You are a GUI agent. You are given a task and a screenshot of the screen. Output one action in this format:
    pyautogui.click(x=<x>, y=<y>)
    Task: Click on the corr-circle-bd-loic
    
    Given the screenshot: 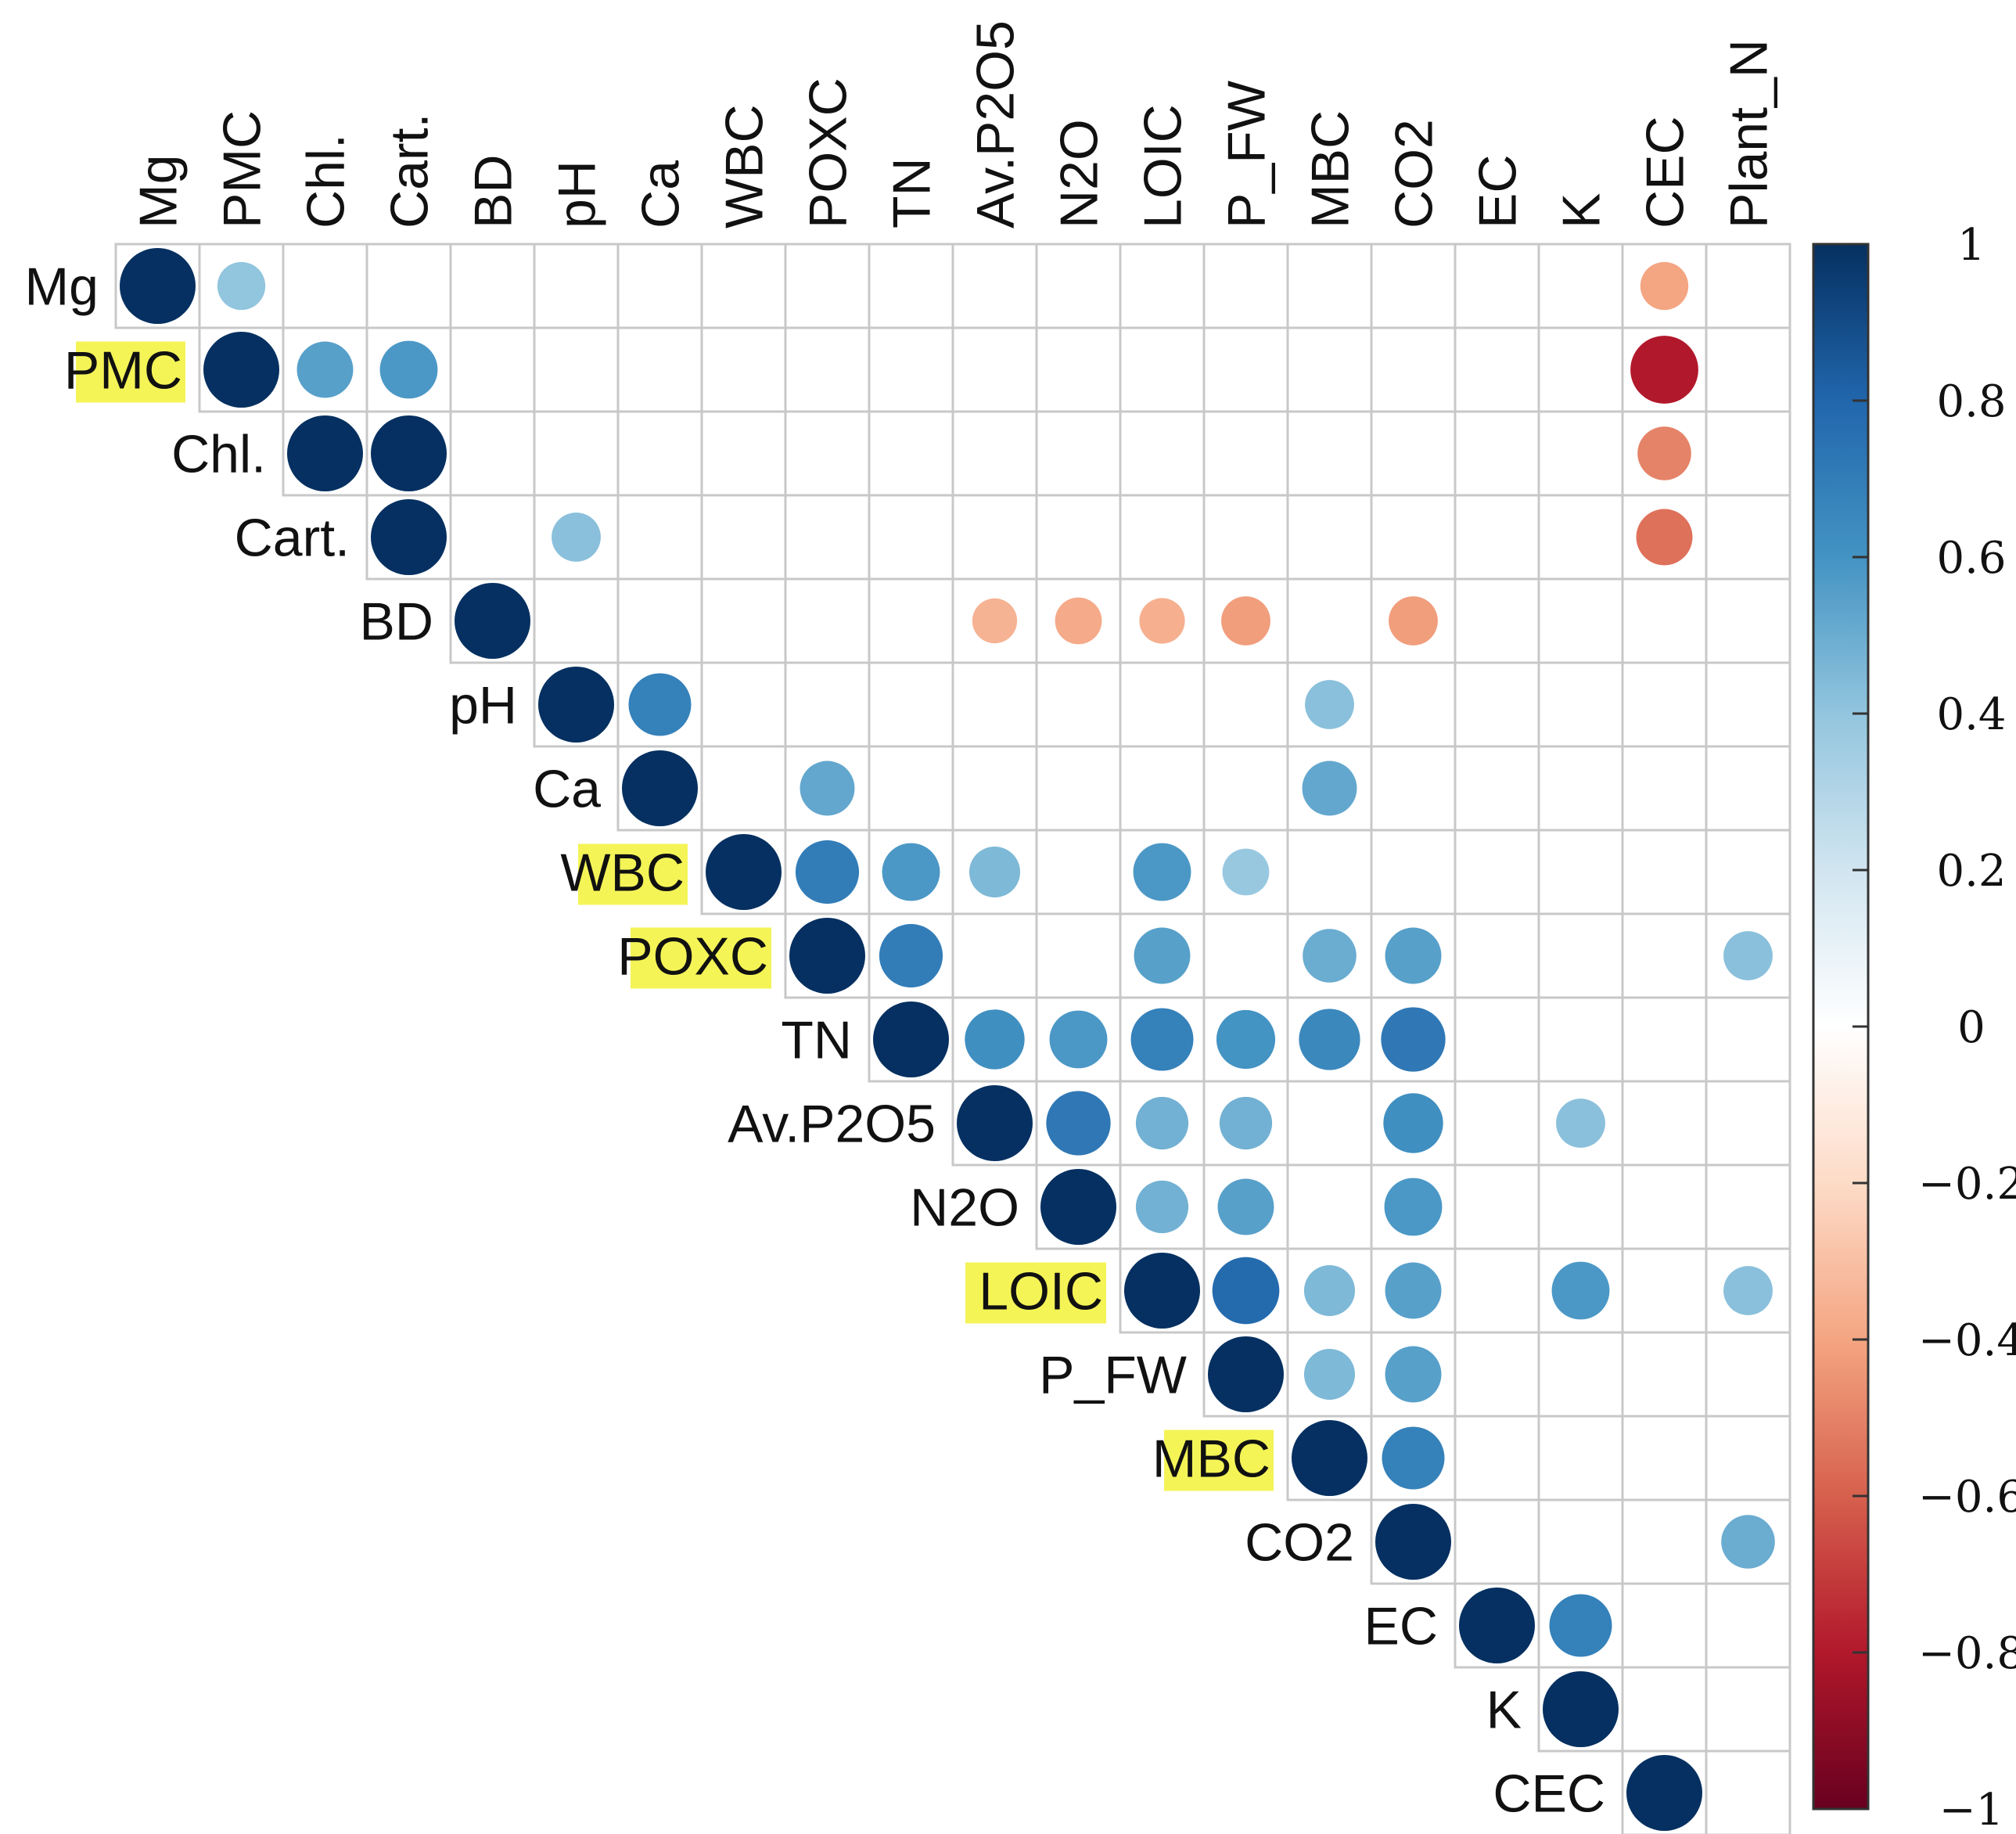 What is the action you would take?
    pyautogui.click(x=1162, y=621)
    